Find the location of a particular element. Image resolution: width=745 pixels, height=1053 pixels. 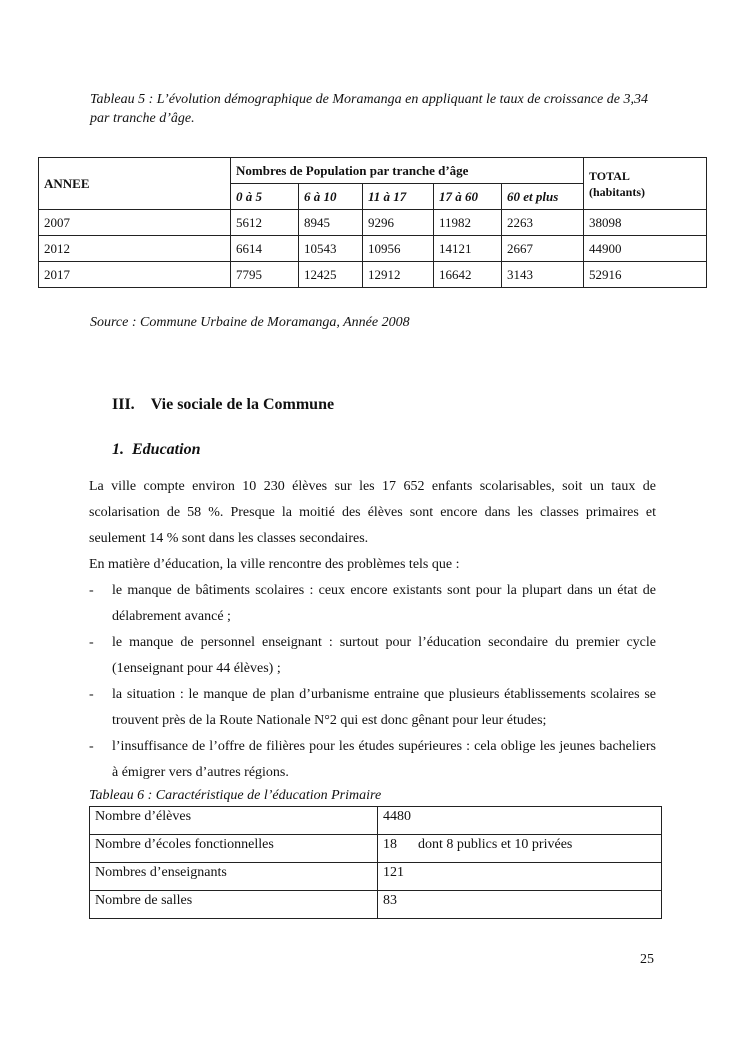

cell: 5612 is located at coordinates (264, 222).